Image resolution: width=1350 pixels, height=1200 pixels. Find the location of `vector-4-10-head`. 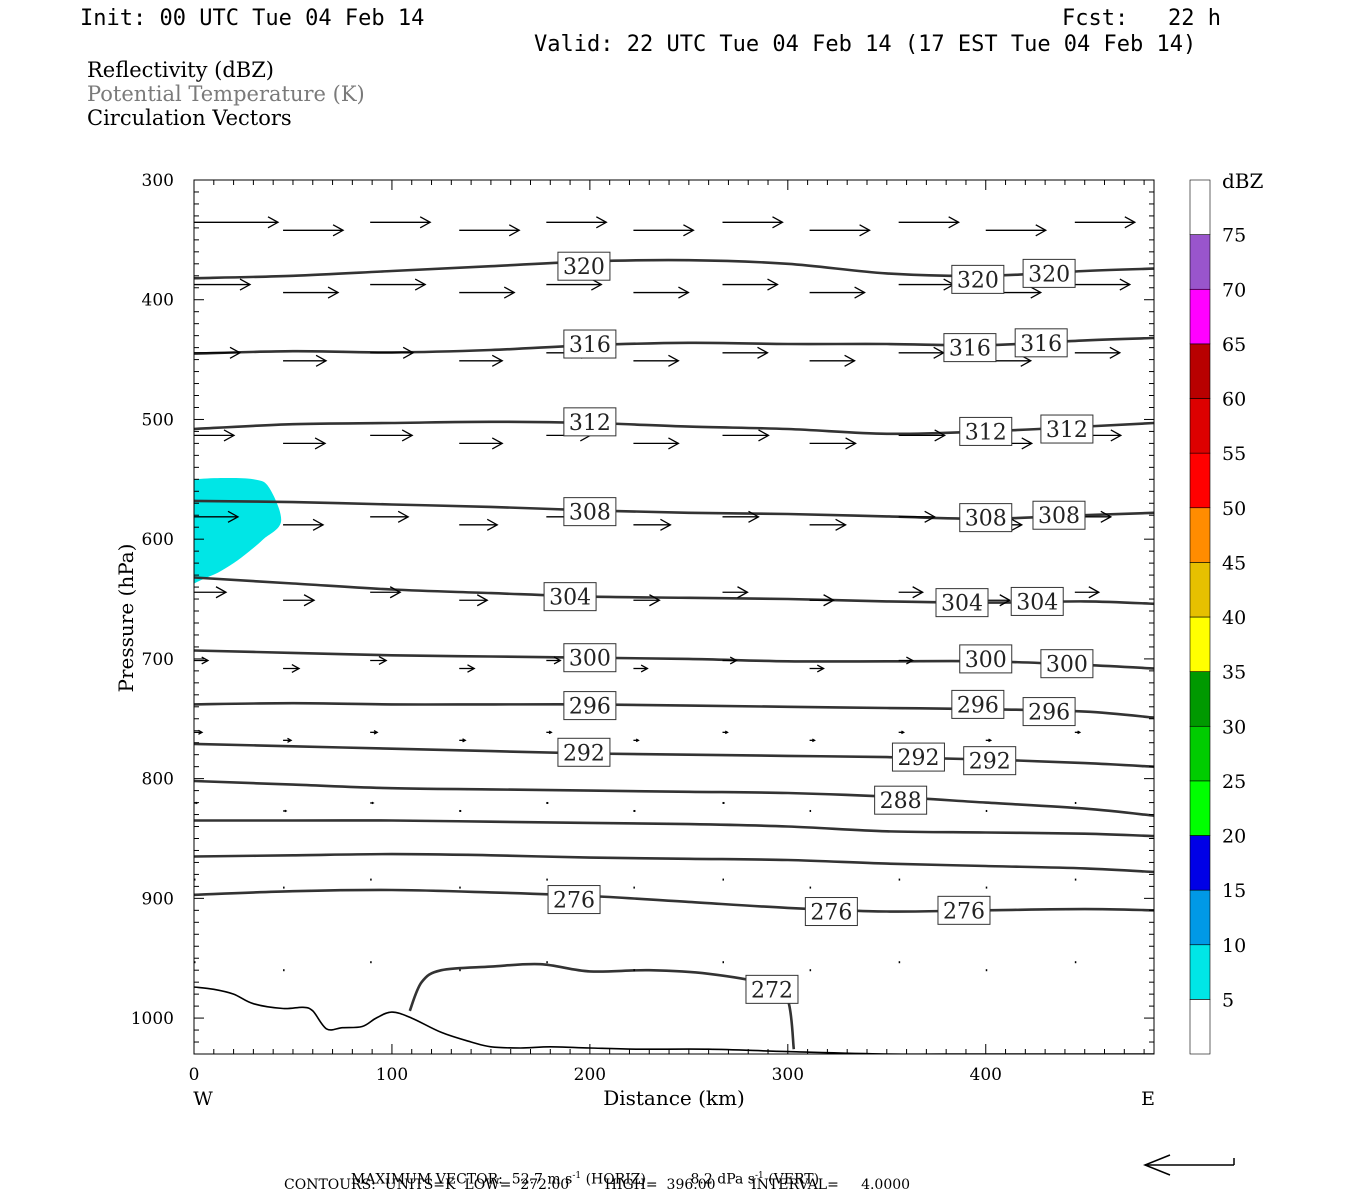

vector-4-10-head is located at coordinates (1106, 516).